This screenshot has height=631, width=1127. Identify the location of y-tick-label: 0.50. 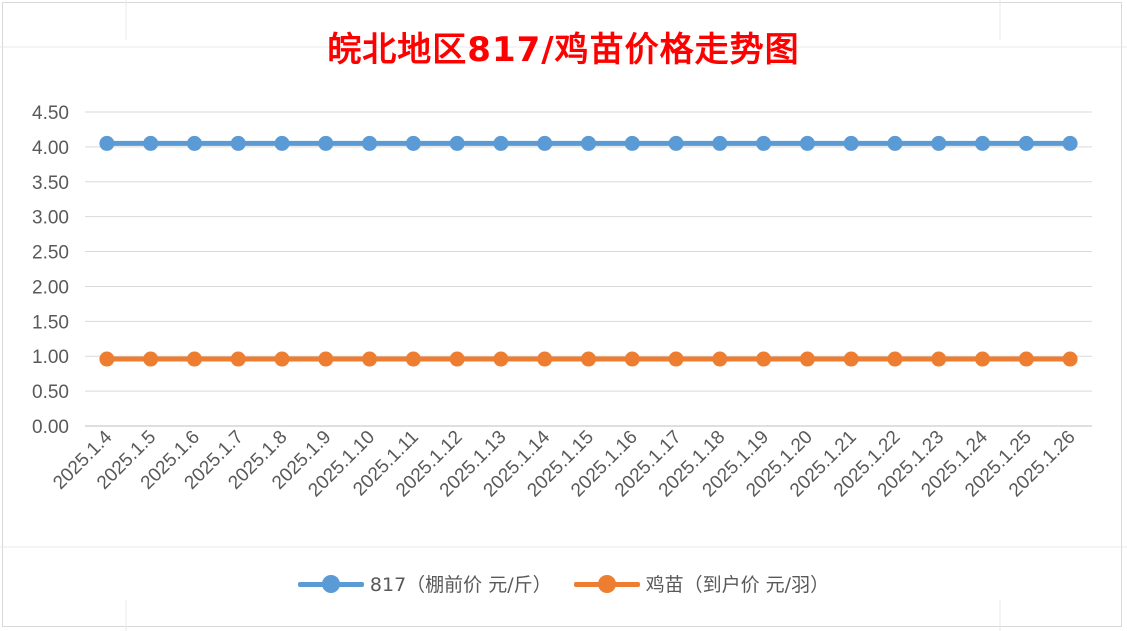
(50, 392).